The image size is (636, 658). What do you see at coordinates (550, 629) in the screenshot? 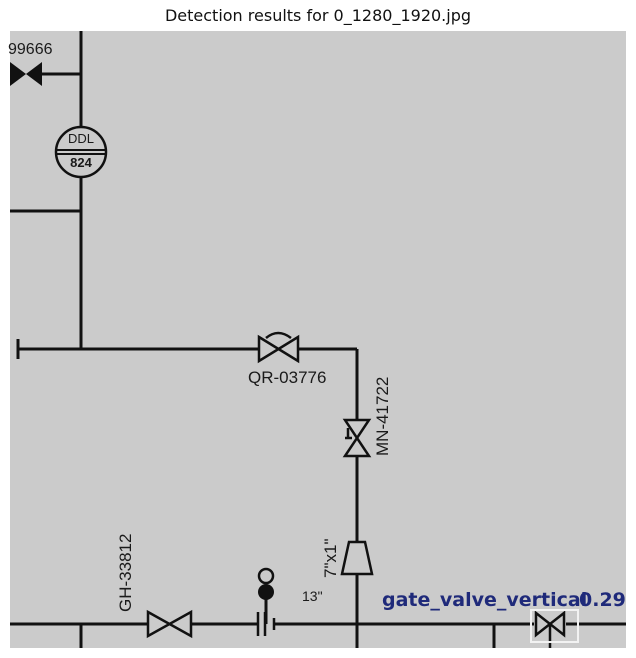
I see `detected-gate-valve` at bounding box center [550, 629].